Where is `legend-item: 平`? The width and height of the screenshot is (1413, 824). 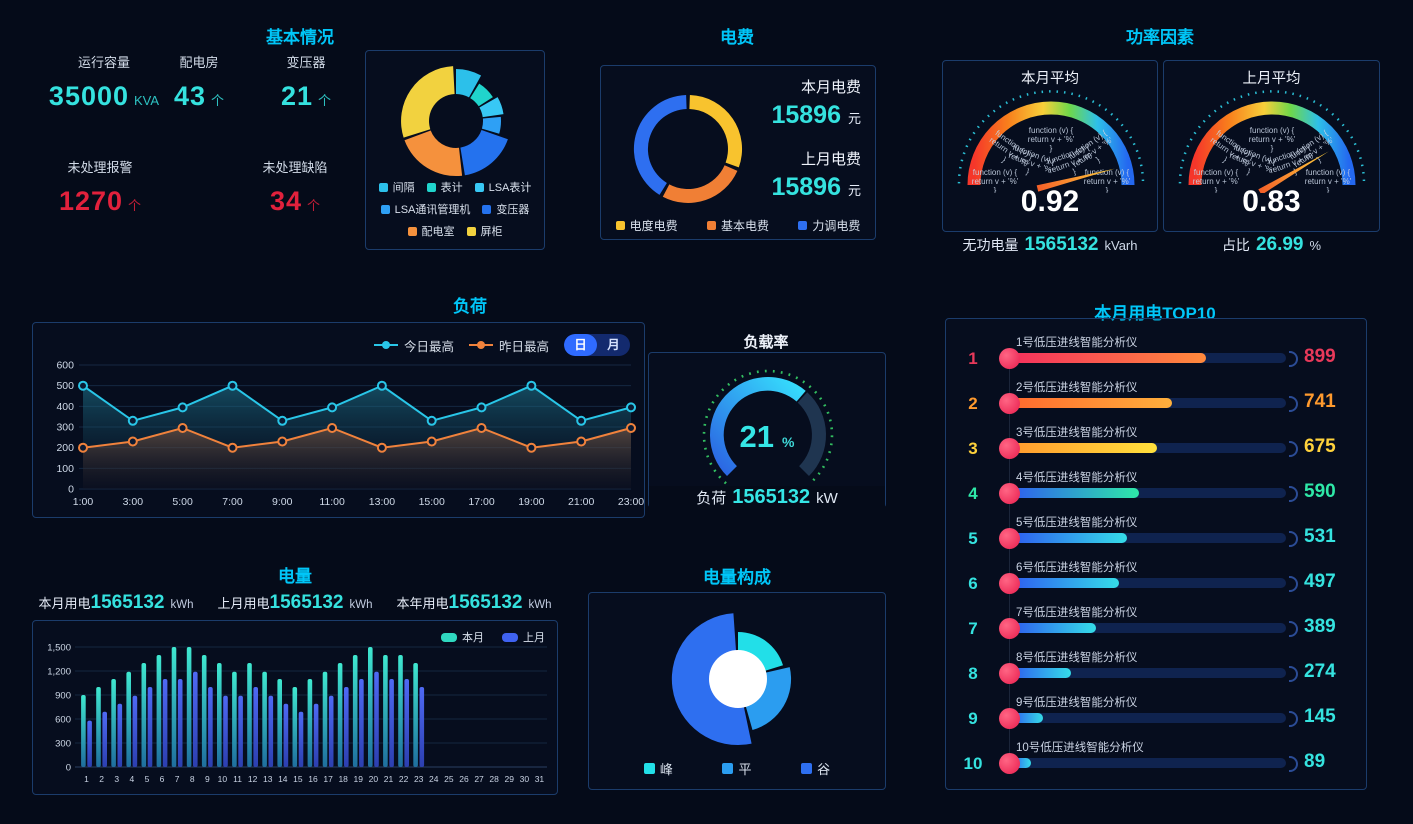 legend-item: 平 is located at coordinates (736, 768).